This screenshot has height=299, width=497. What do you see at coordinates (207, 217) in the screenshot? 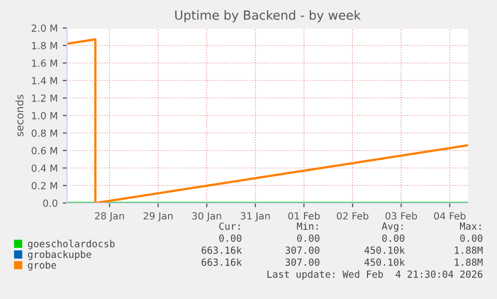
I see `x-tick-label: 30 Jan` at bounding box center [207, 217].